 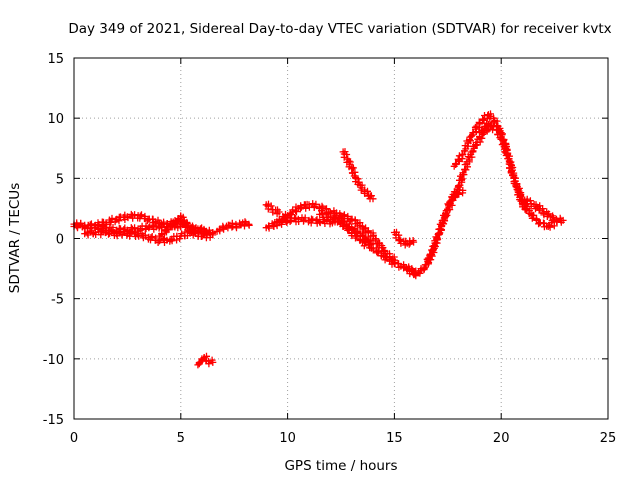 I want to click on series-track-near-5h, so click(x=182, y=226).